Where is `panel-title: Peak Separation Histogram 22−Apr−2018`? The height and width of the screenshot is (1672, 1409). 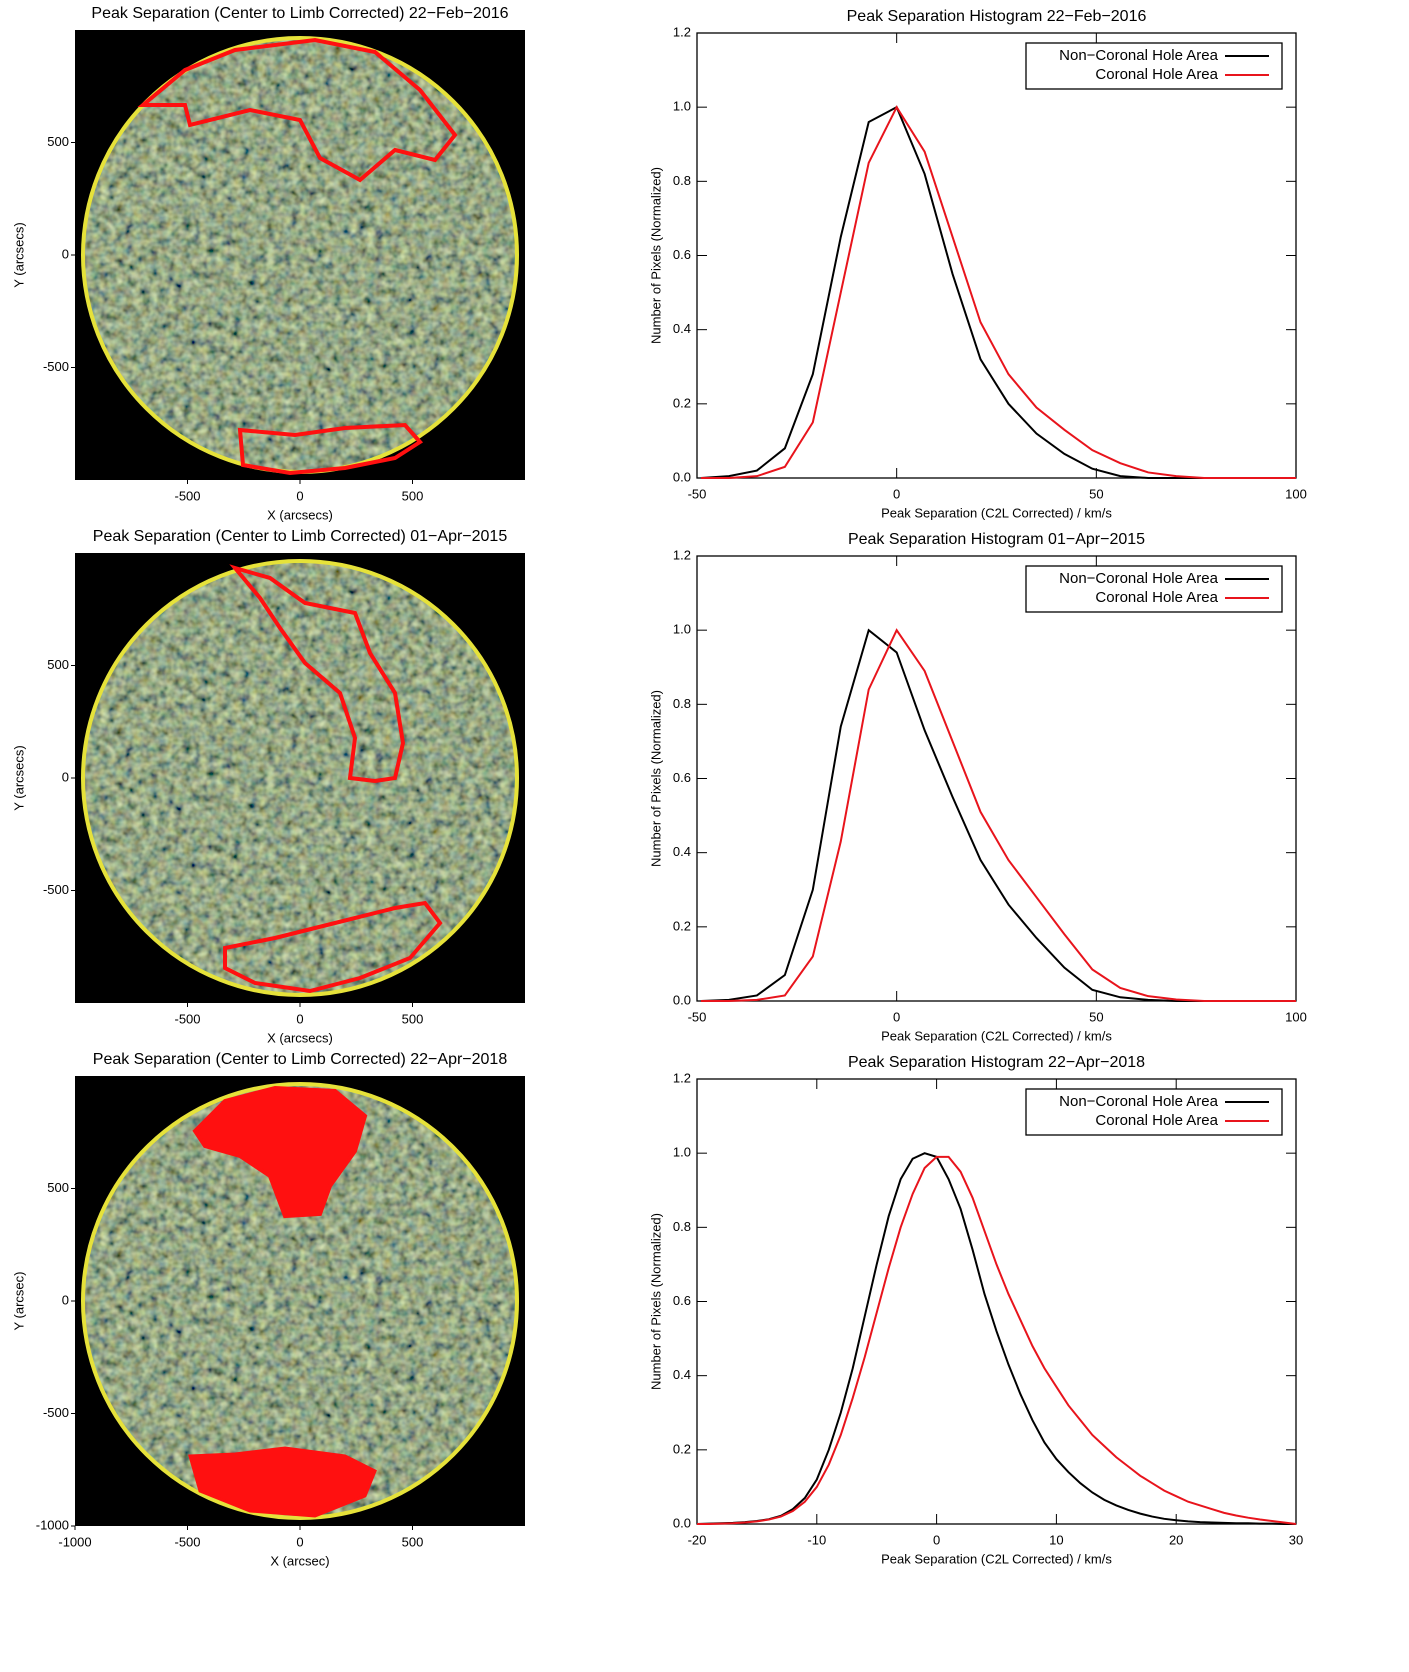 panel-title: Peak Separation Histogram 22−Apr−2018 is located at coordinates (996, 1062).